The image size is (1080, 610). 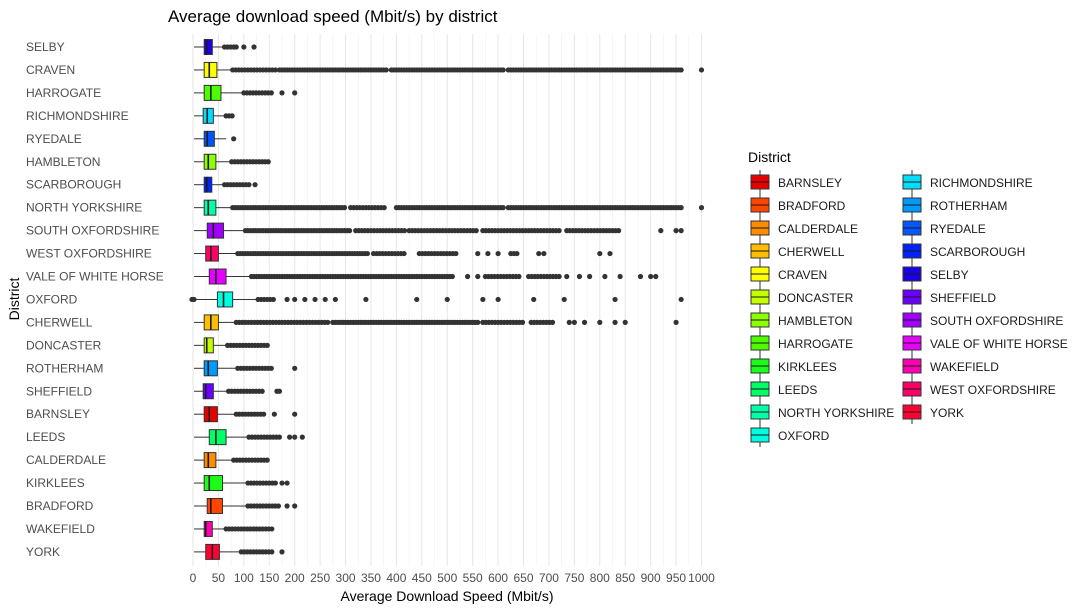 I want to click on legend-label: VALE OF WHITE HORSE, so click(x=999, y=344).